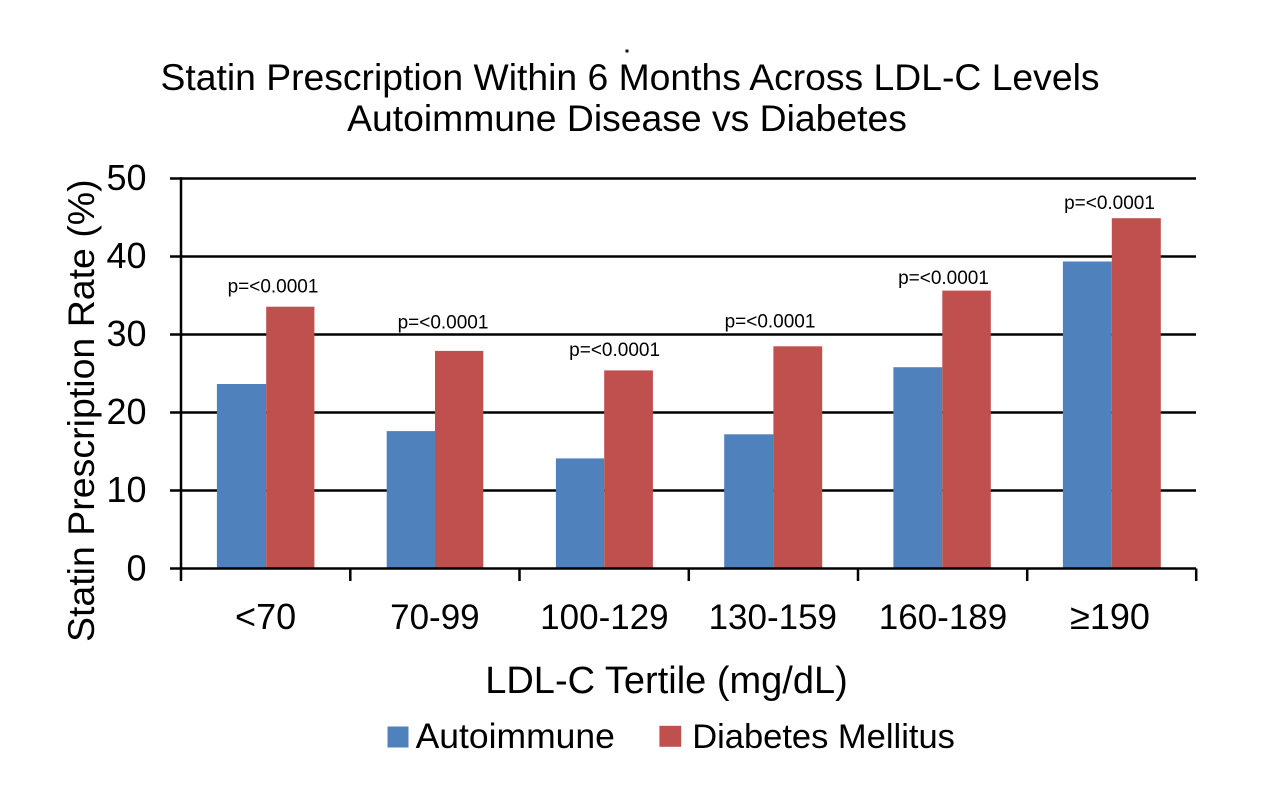  I want to click on svg-text: Autoimmune Disease vs Diabetes, so click(627, 118).